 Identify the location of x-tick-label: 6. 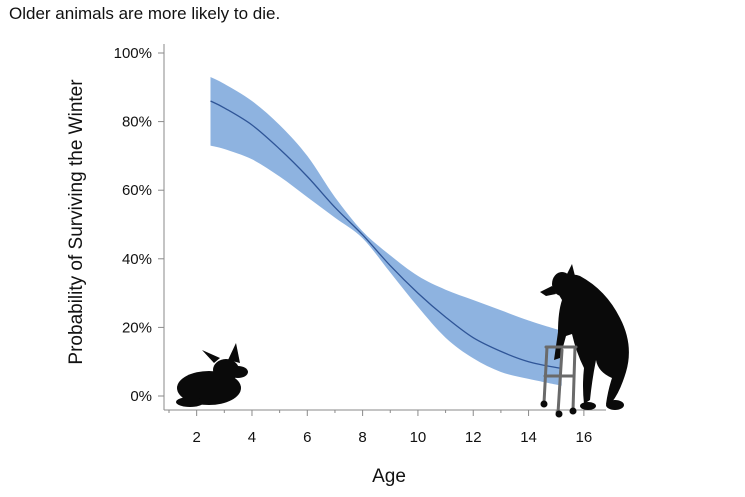
(307, 437).